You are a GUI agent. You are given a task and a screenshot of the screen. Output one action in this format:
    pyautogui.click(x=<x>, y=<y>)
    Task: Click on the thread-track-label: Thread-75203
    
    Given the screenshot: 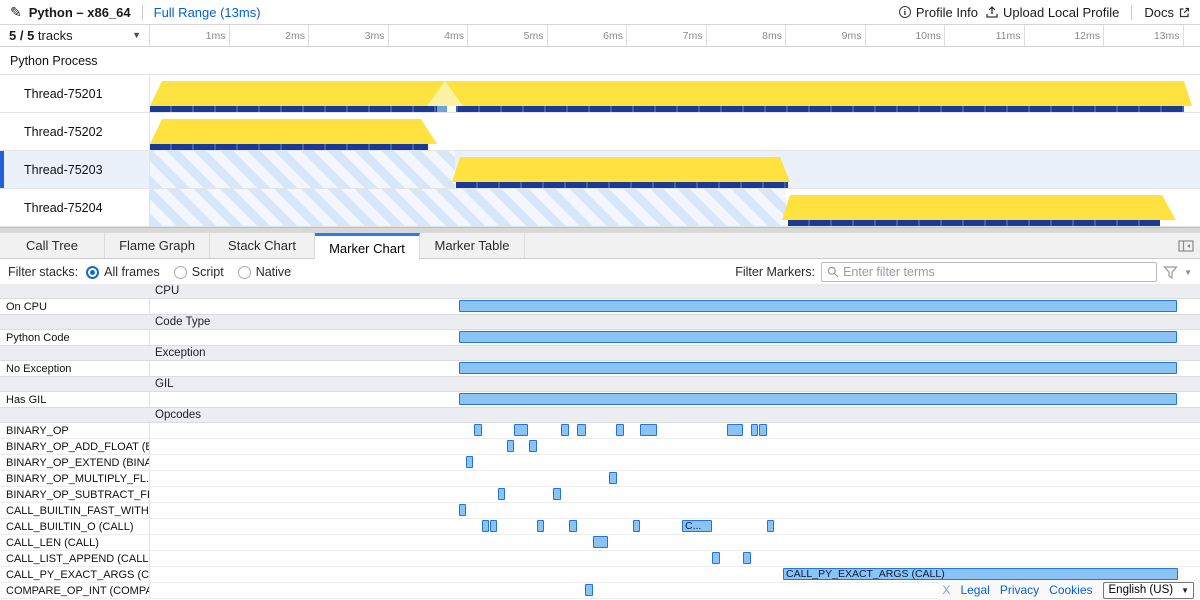 What is the action you would take?
    pyautogui.click(x=81, y=169)
    